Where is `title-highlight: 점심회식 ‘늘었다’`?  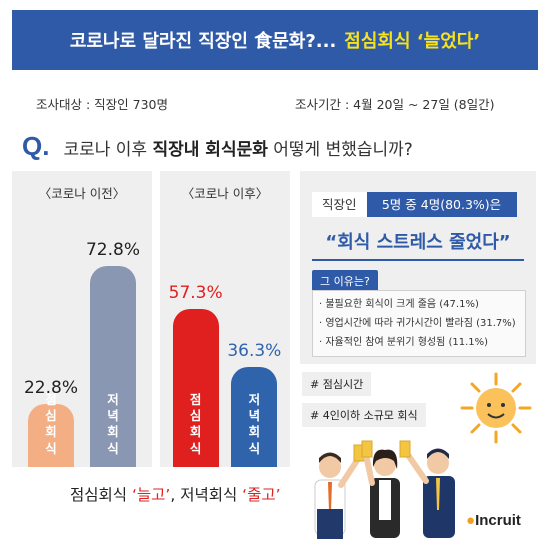 title-highlight: 점심회식 ‘늘었다’ is located at coordinates (412, 41).